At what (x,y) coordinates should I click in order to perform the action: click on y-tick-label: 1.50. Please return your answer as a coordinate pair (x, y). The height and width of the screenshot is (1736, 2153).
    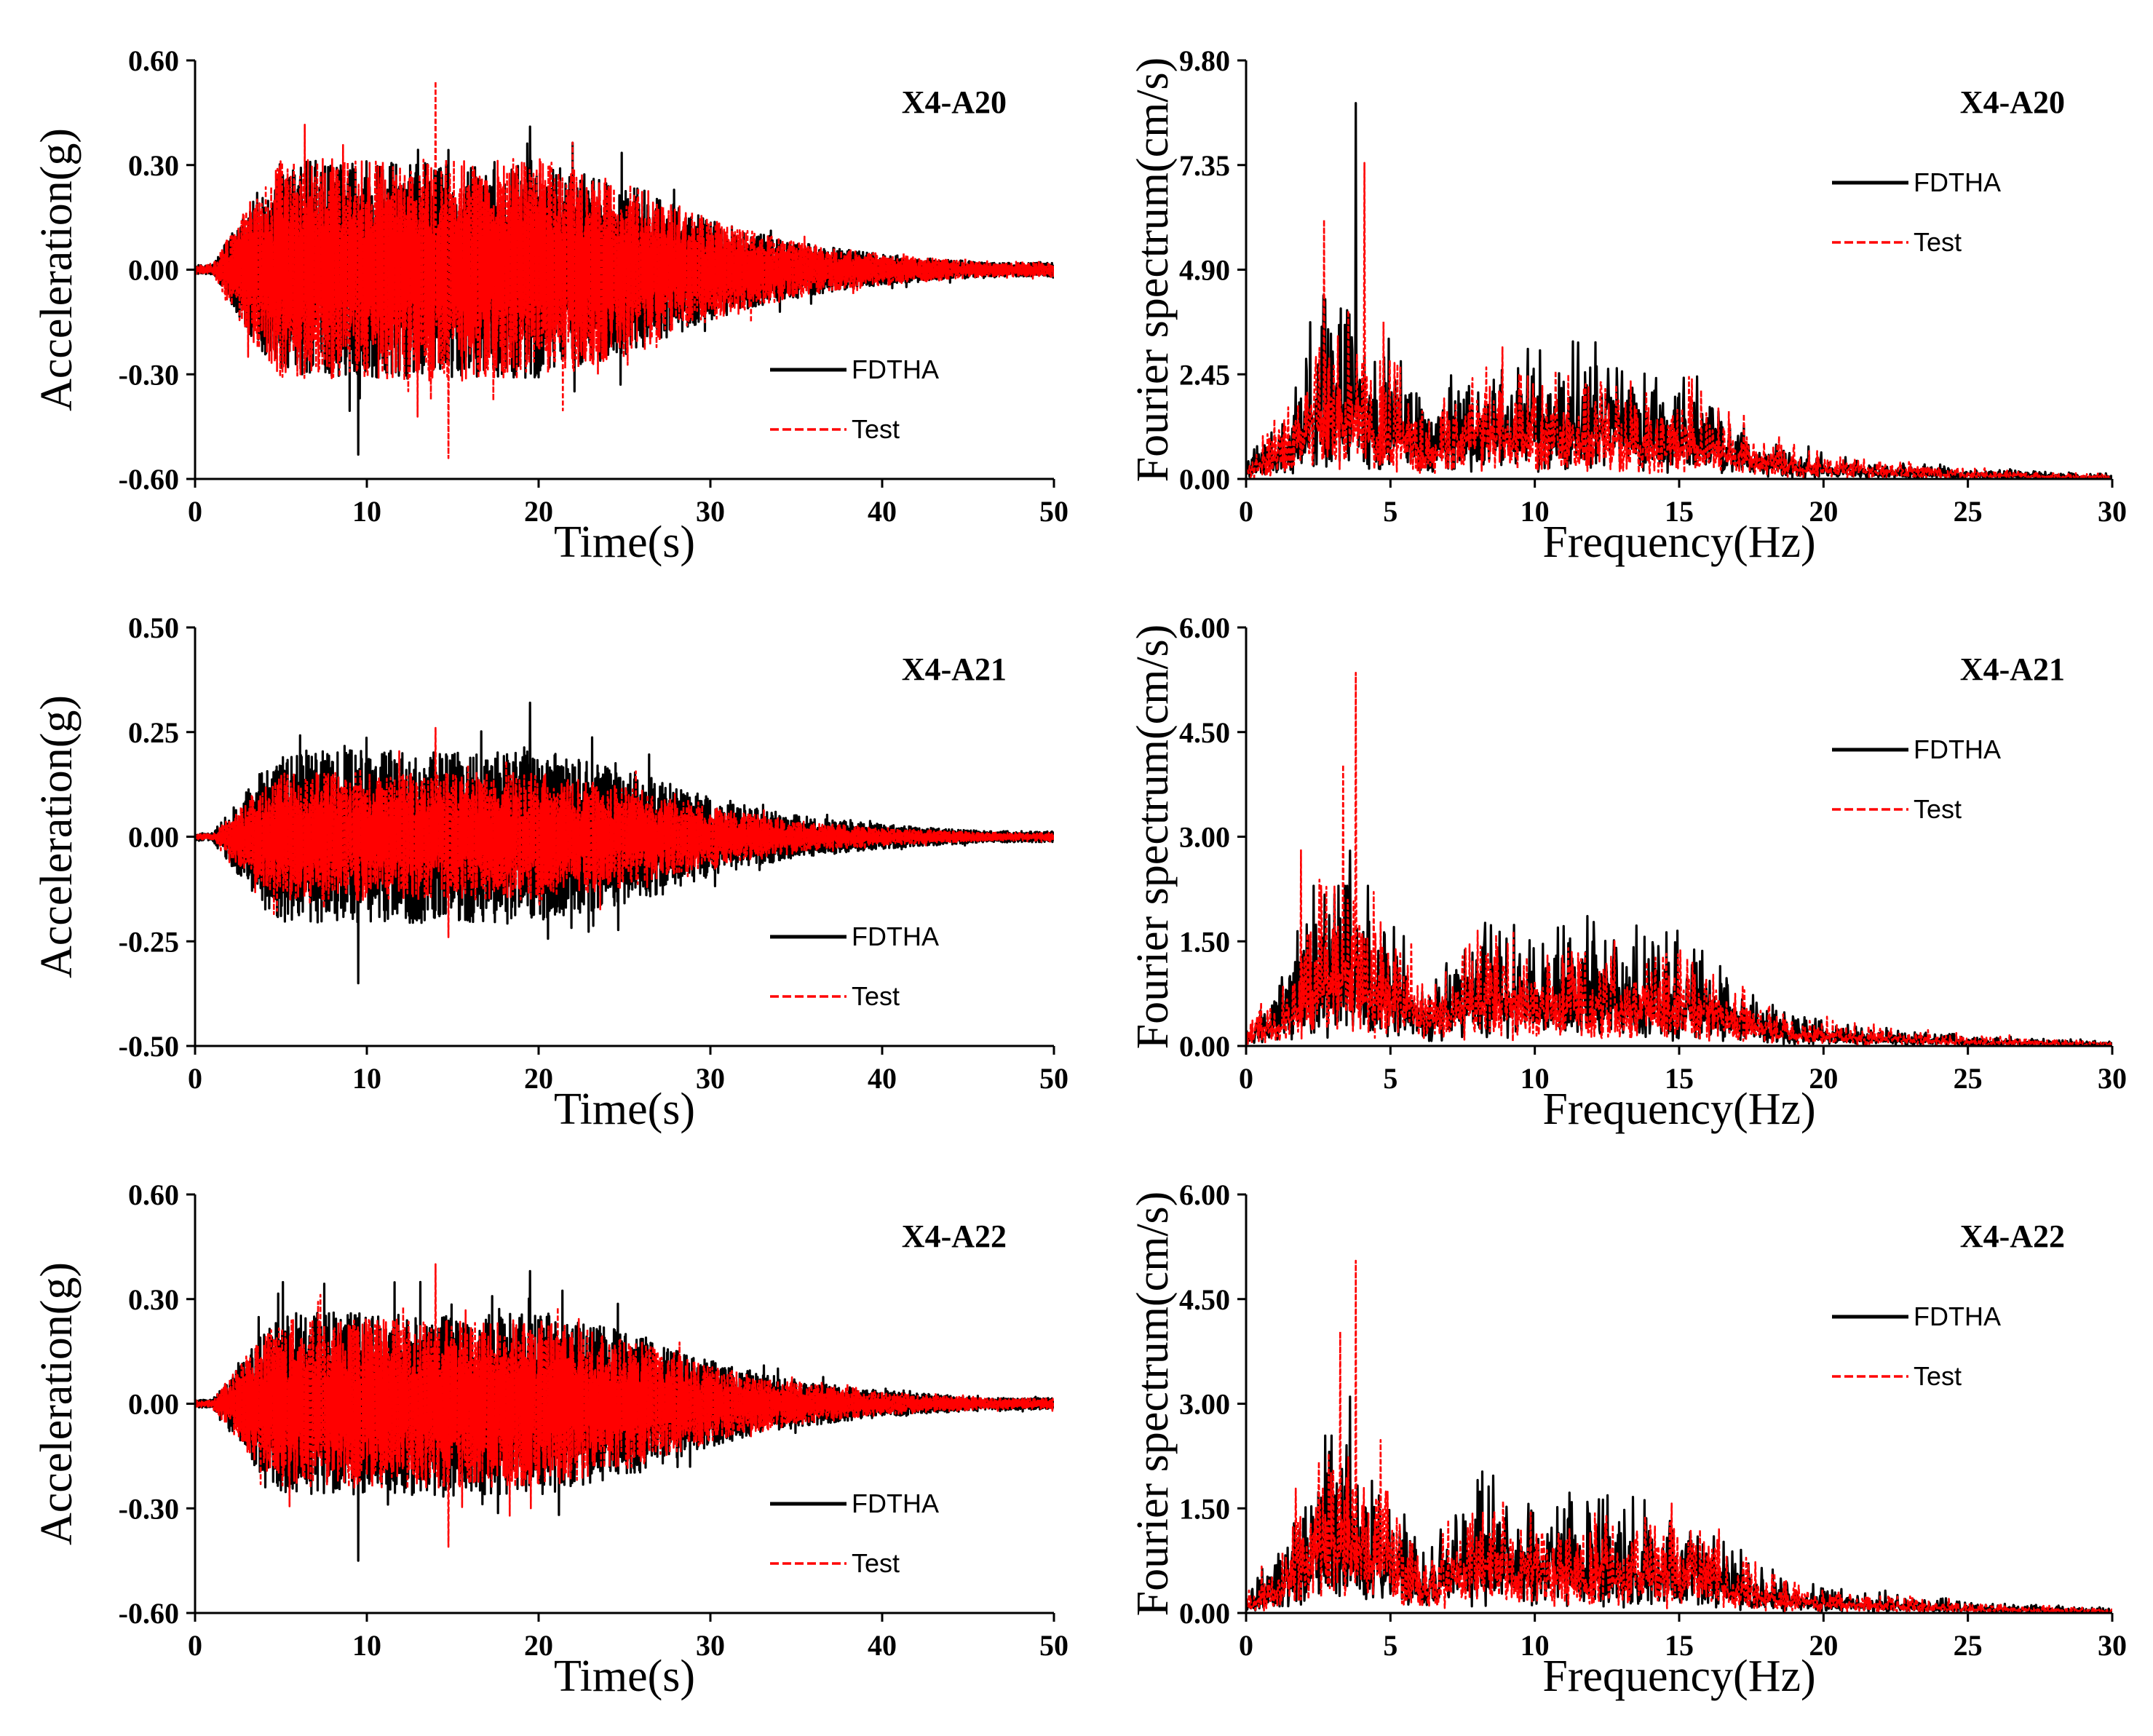
    Looking at the image, I should click on (1204, 1508).